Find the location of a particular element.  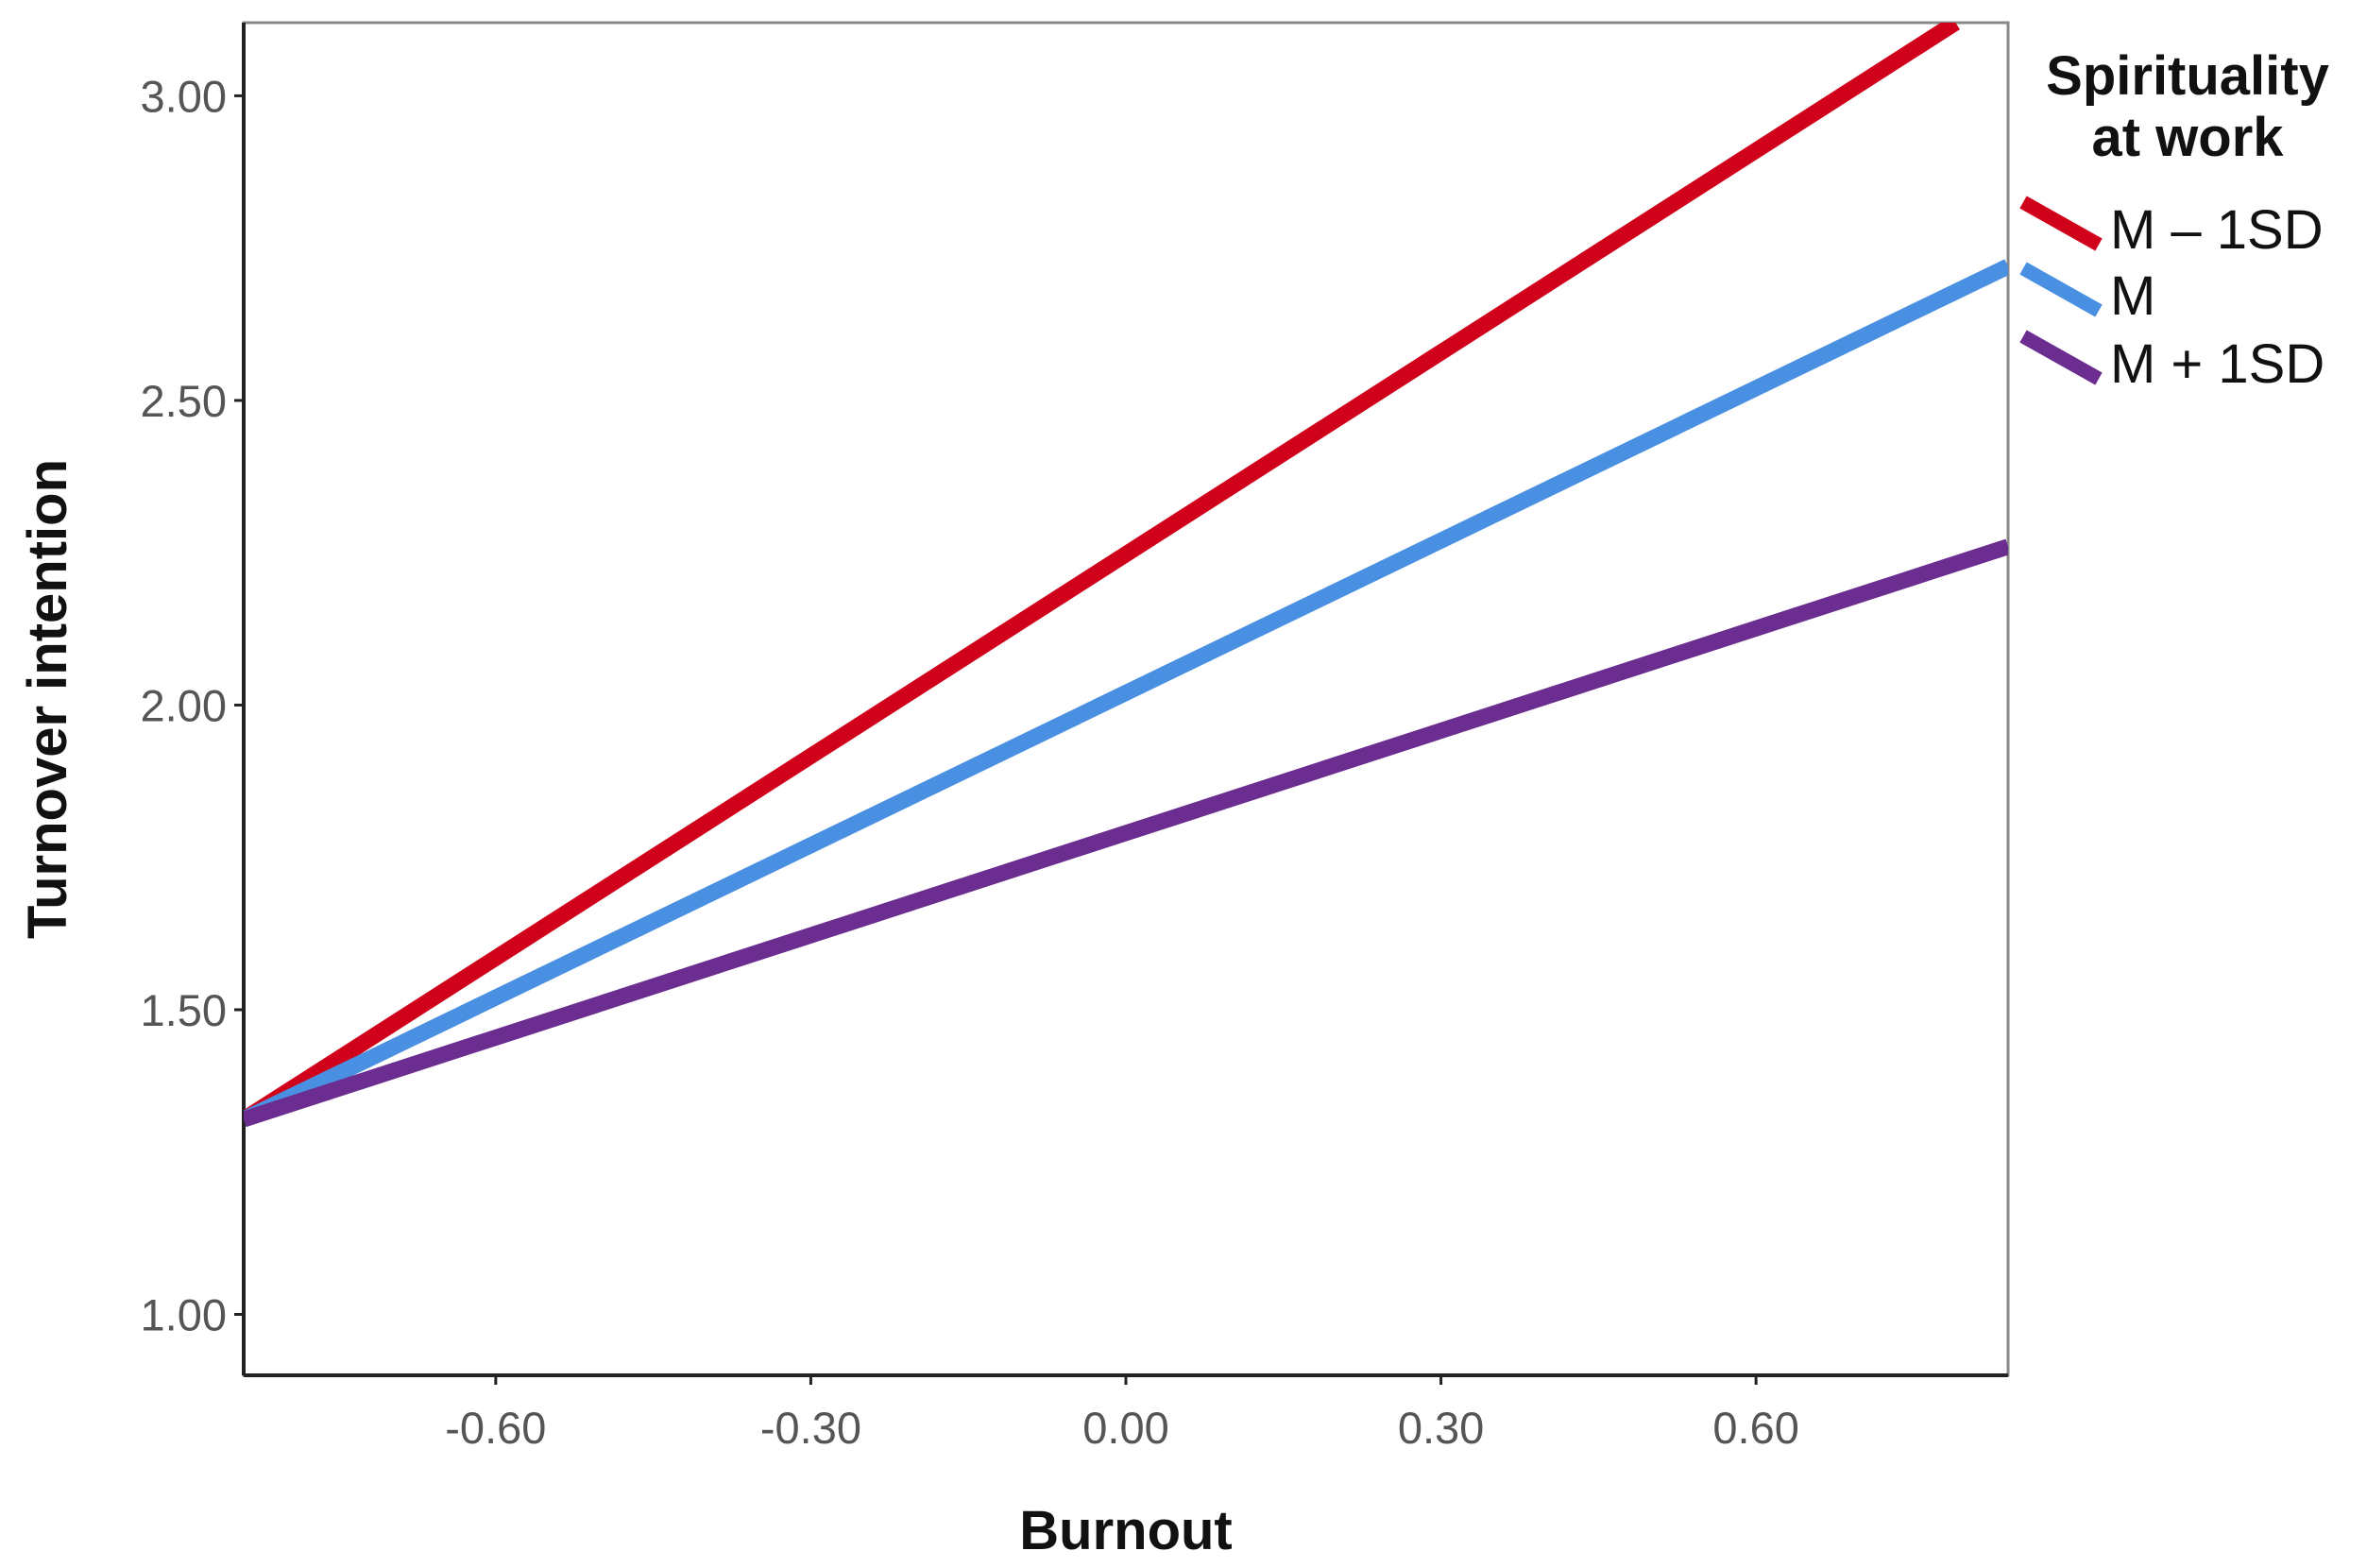

legend-label-1: M – 1SD is located at coordinates (2217, 230).